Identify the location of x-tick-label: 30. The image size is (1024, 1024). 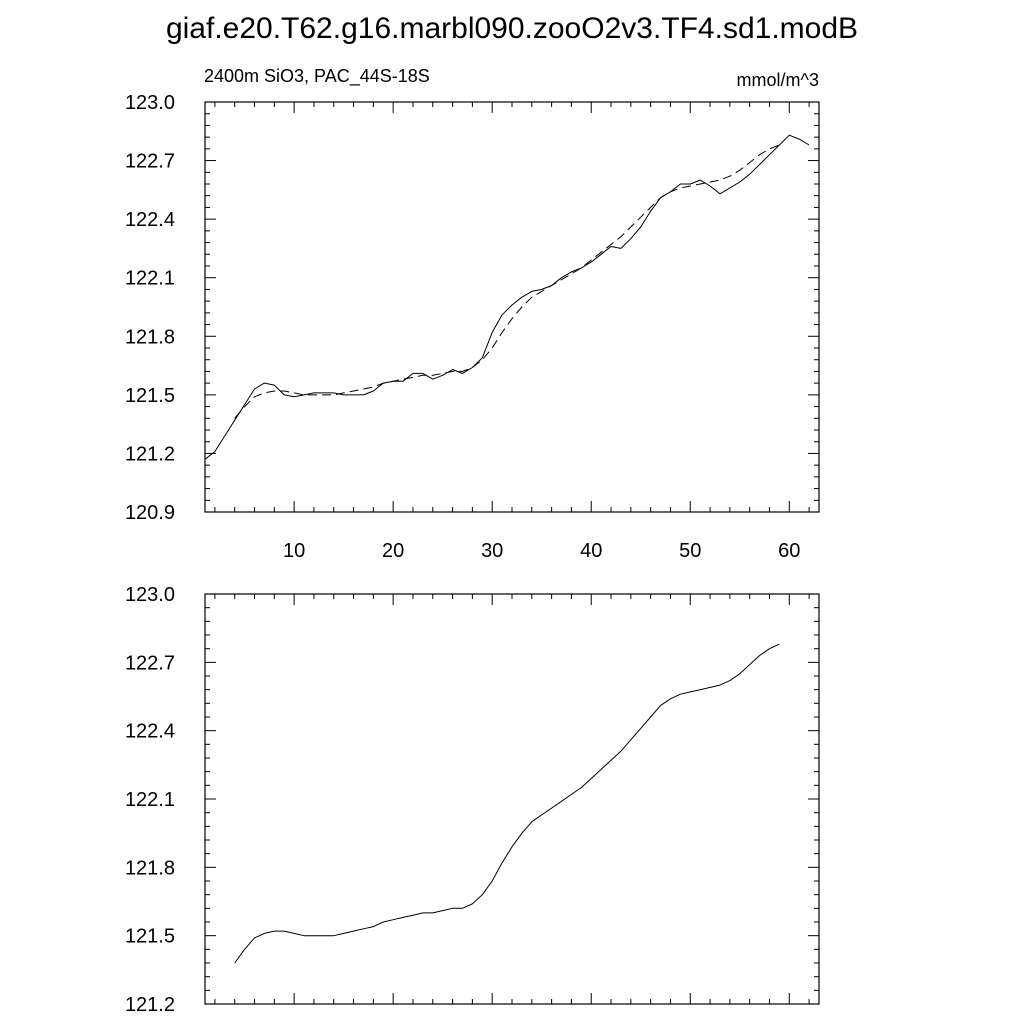
(492, 551).